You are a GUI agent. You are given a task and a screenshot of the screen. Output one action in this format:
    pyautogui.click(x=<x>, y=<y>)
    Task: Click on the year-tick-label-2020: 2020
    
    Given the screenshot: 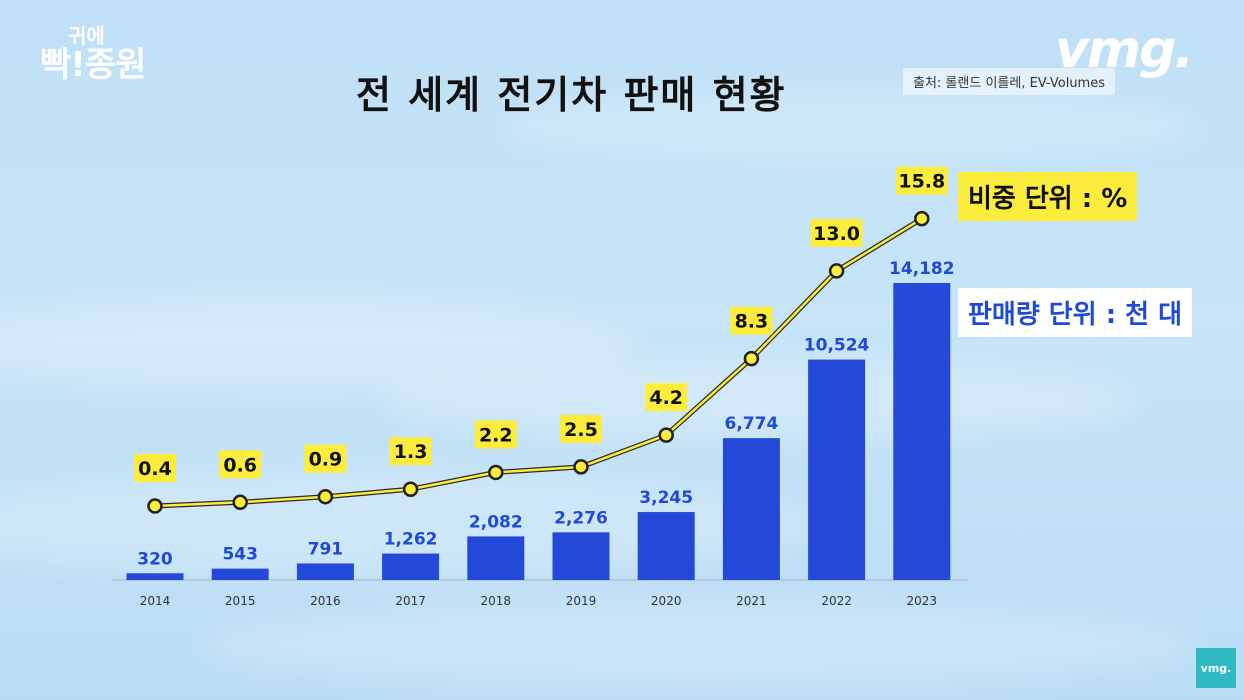 What is the action you would take?
    pyautogui.click(x=666, y=601)
    